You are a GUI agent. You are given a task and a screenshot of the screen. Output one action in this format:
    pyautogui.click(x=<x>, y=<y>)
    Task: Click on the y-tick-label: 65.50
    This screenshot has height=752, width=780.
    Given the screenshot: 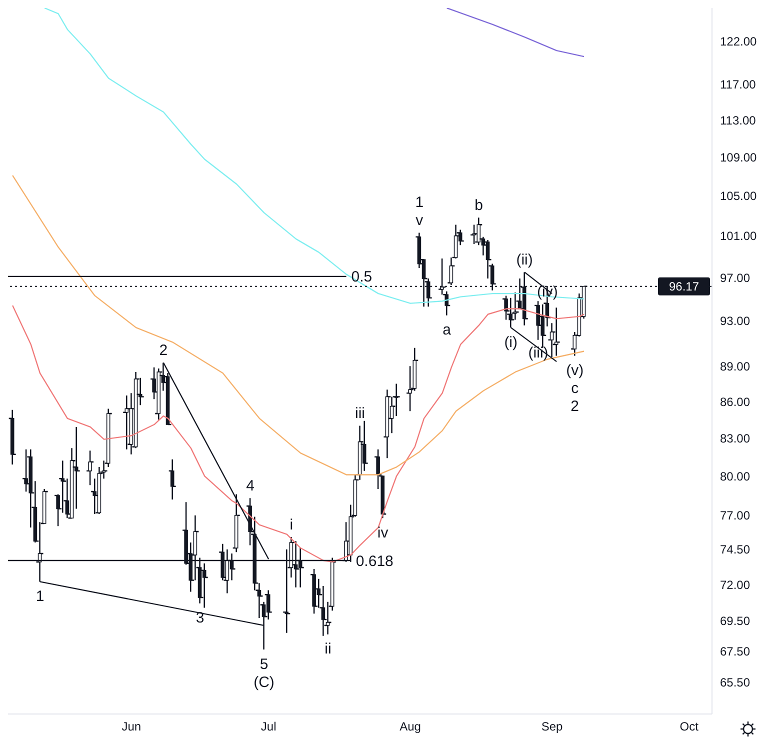 What is the action you would take?
    pyautogui.click(x=735, y=682)
    